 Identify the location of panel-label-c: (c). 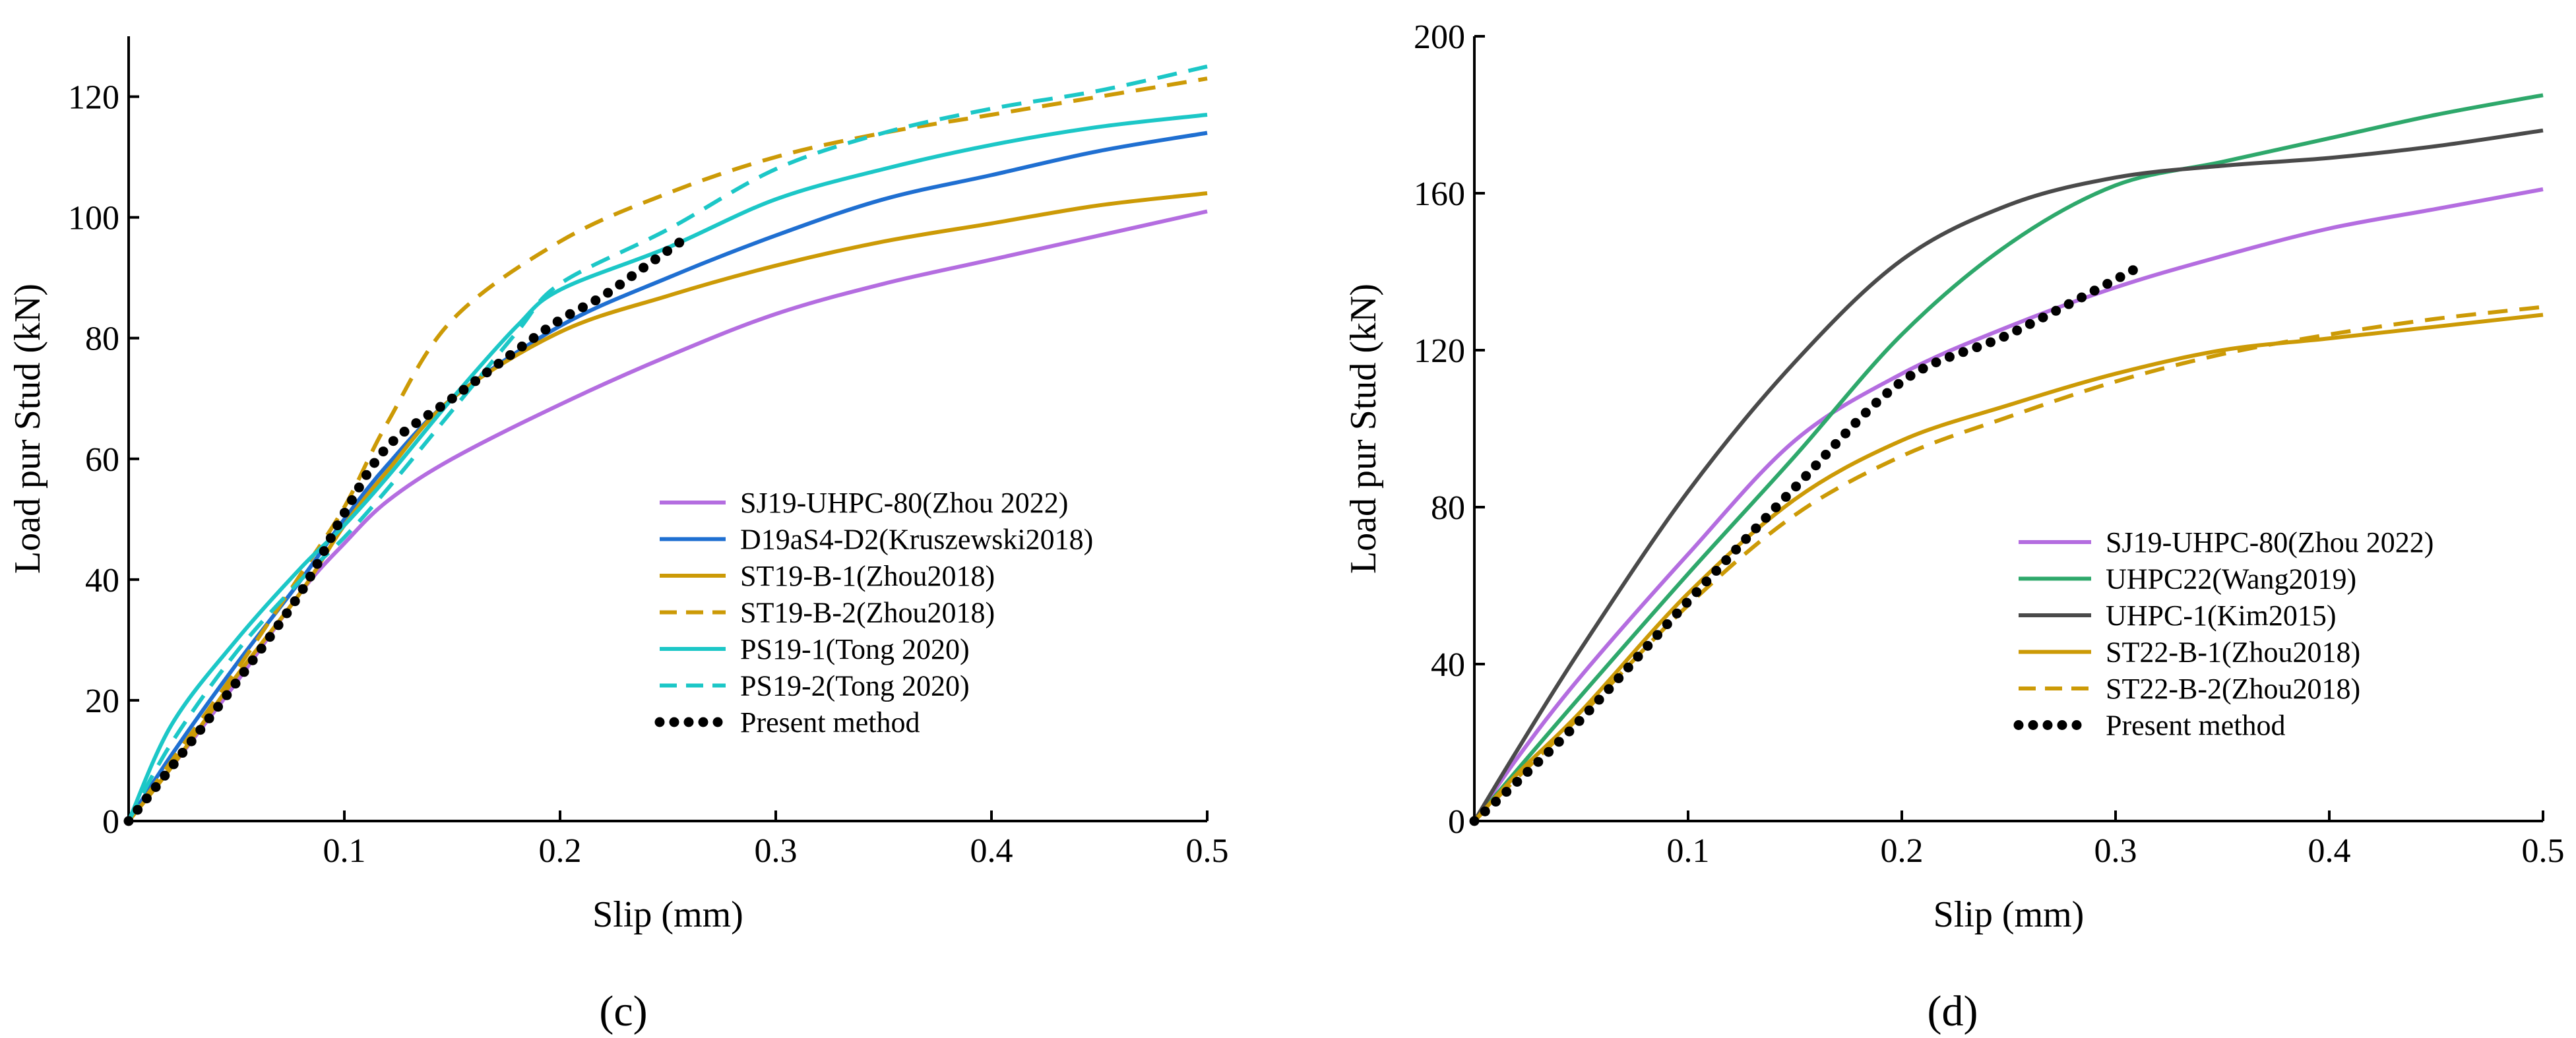
(623, 1011).